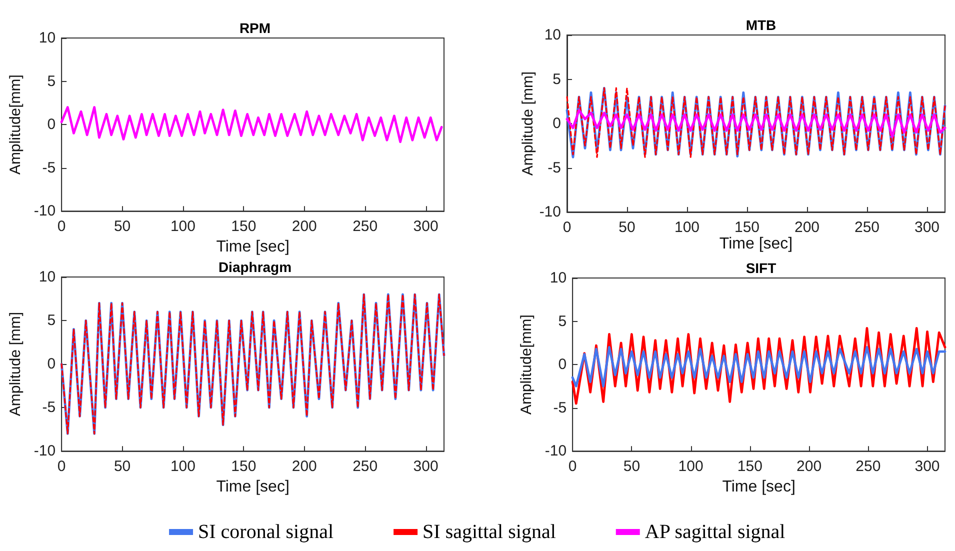  I want to click on legend-label: AP sagittal signal, so click(715, 532).